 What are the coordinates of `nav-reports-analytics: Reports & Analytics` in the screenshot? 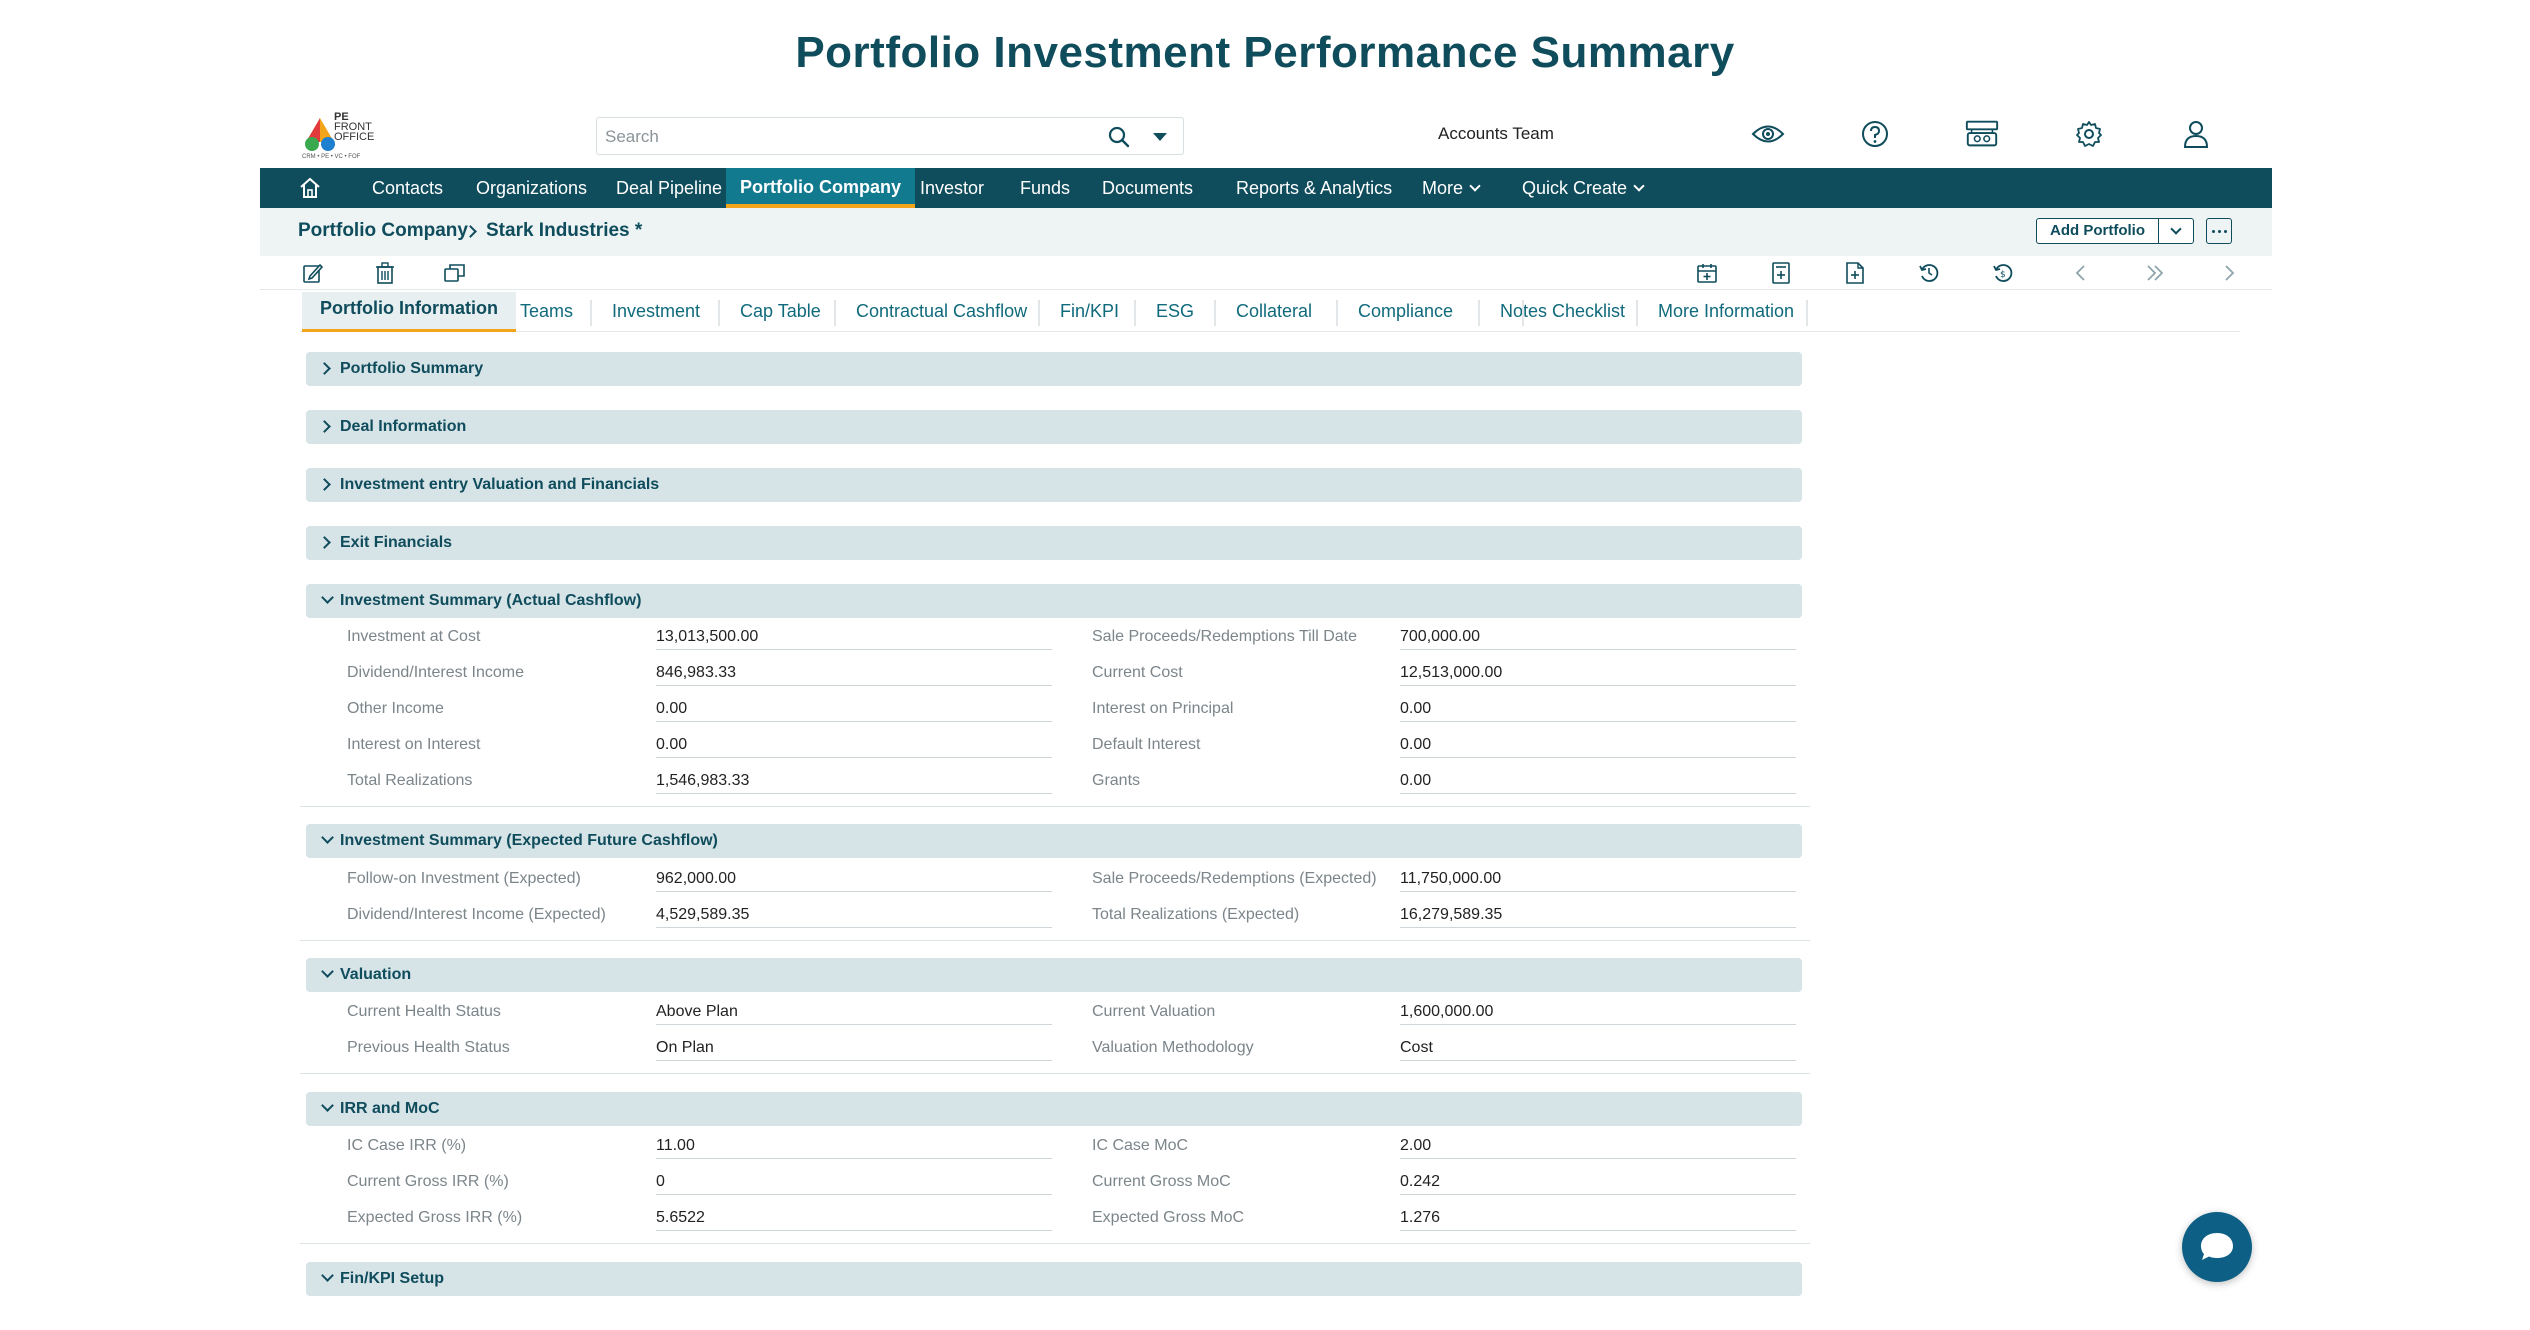 It's located at (1314, 188).